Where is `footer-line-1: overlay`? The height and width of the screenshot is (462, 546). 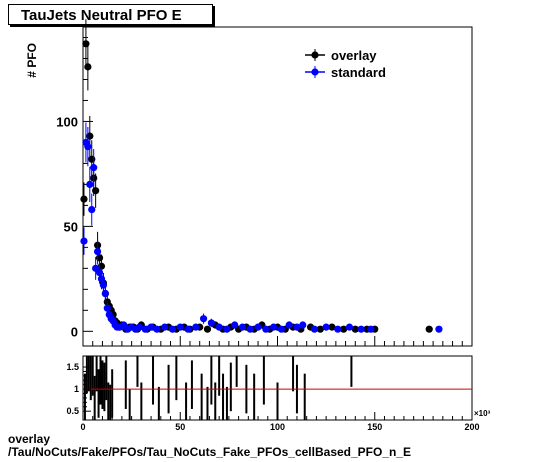
footer-line-1: overlay is located at coordinates (29, 439).